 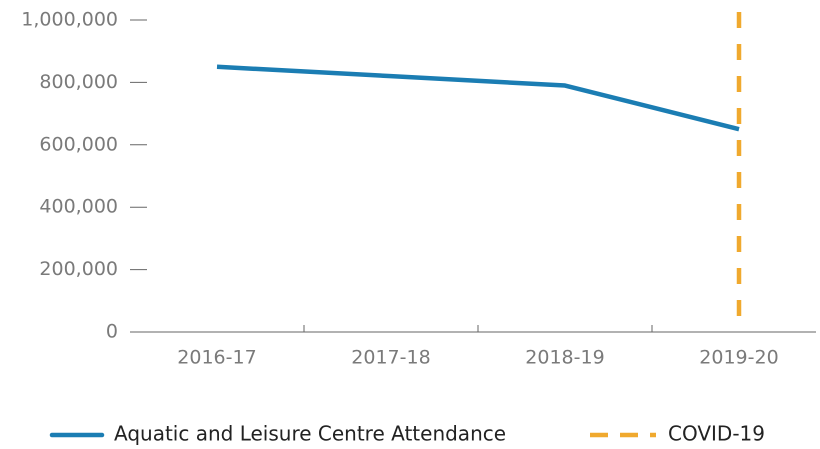 What do you see at coordinates (69, 20) in the screenshot?
I see `y-tick-label: 1,000,000` at bounding box center [69, 20].